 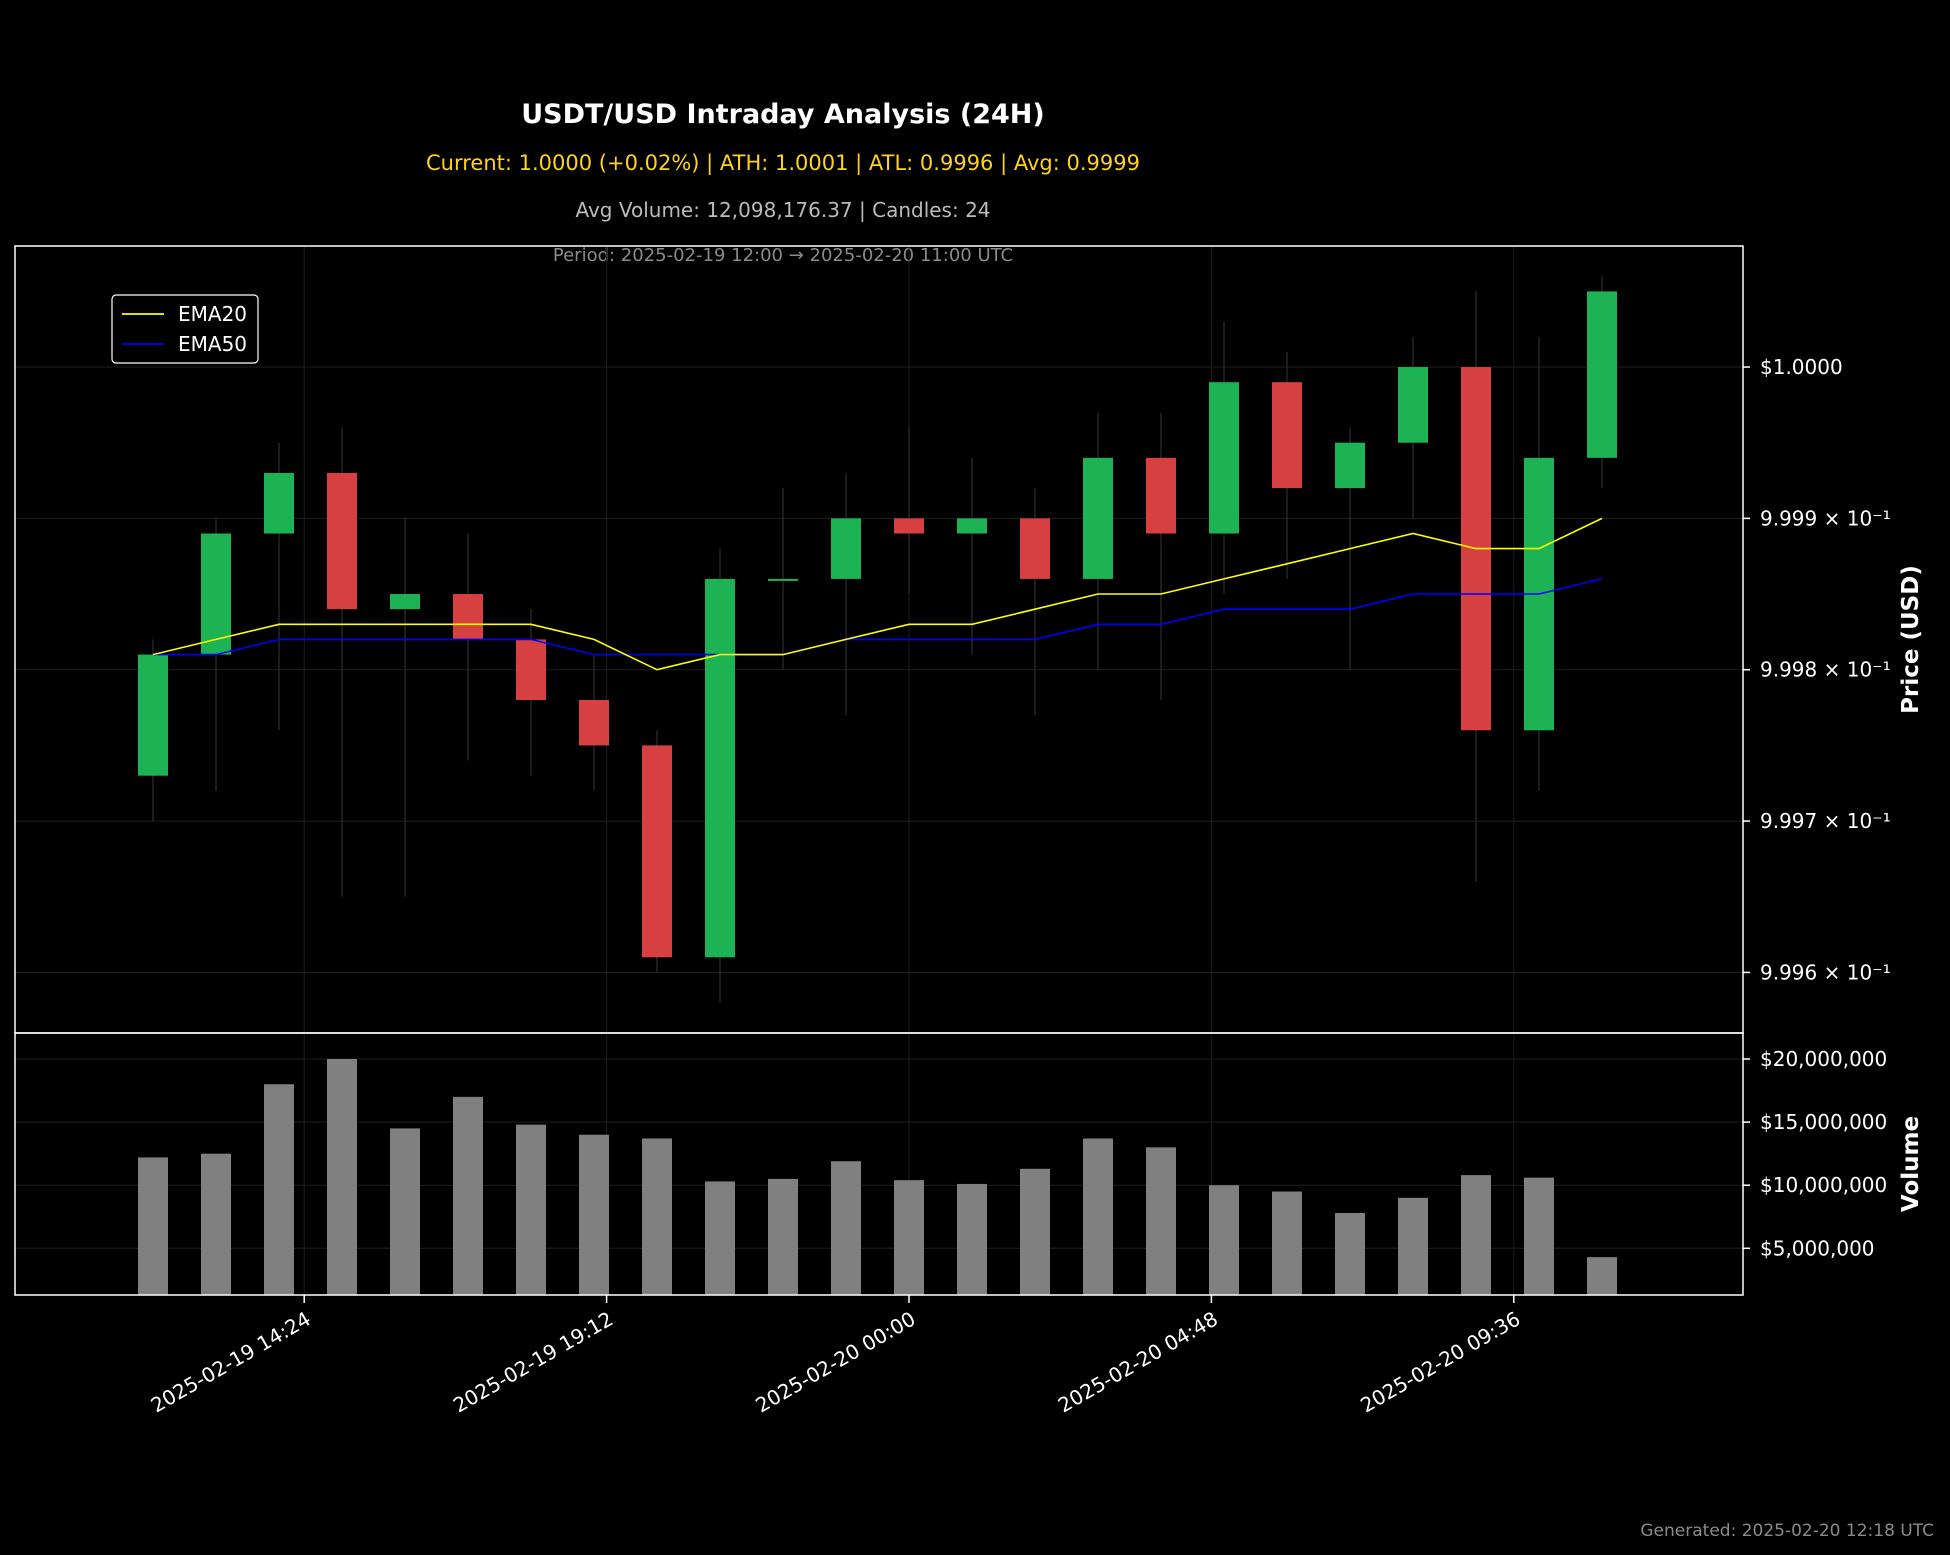 What do you see at coordinates (1787, 1531) in the screenshot?
I see `generated-timestamp: Generated: 2025-02-20 12:18 UTC` at bounding box center [1787, 1531].